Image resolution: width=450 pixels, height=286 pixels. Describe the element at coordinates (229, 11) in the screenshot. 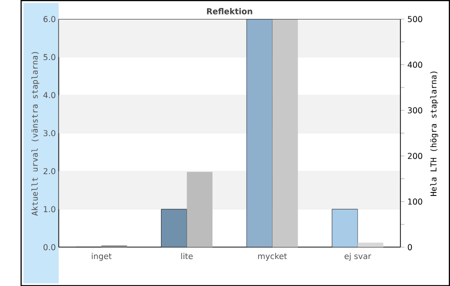

I see `chart-title: Reflektion` at that location.